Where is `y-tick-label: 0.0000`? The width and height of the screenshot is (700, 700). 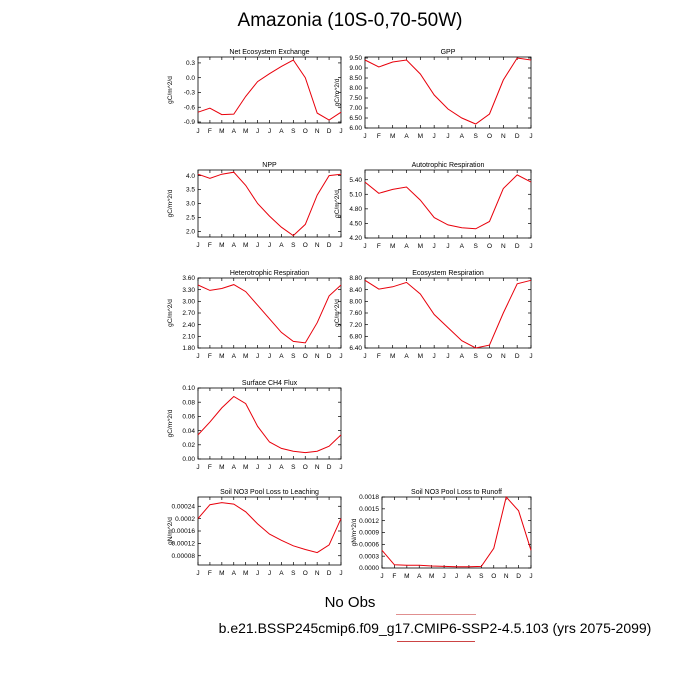
y-tick-label: 0.0000 is located at coordinates (369, 568).